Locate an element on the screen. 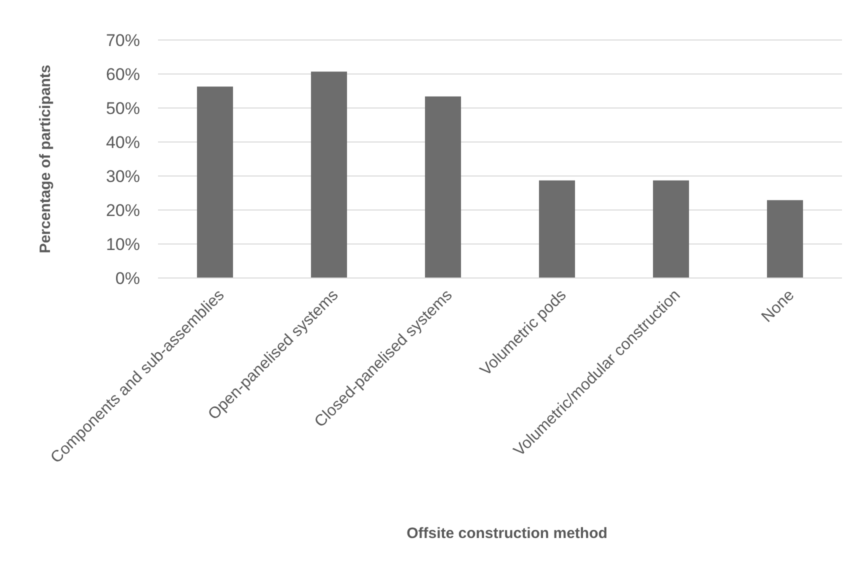 Image resolution: width=860 pixels, height=561 pixels. y-tick-label: 40% is located at coordinates (123, 142).